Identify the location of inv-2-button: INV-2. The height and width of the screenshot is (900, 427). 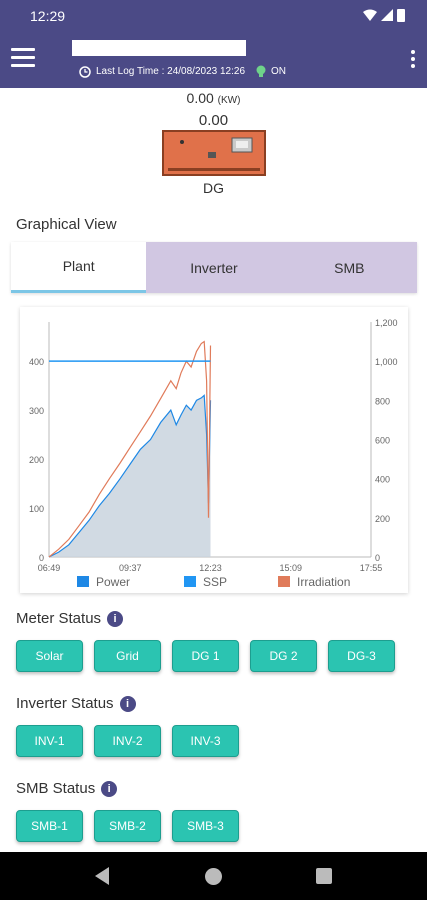
(127, 741).